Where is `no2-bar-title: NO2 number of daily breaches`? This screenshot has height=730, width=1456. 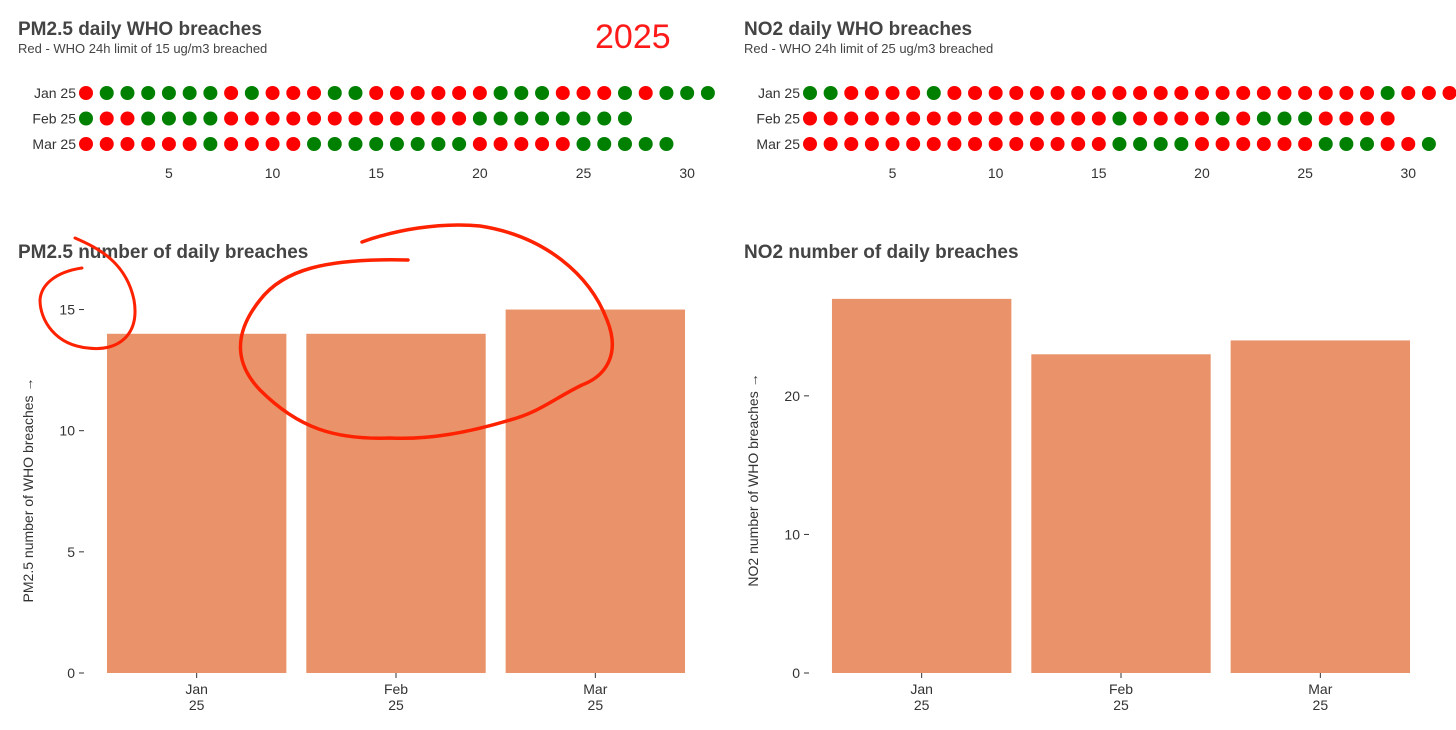 no2-bar-title: NO2 number of daily breaches is located at coordinates (881, 252).